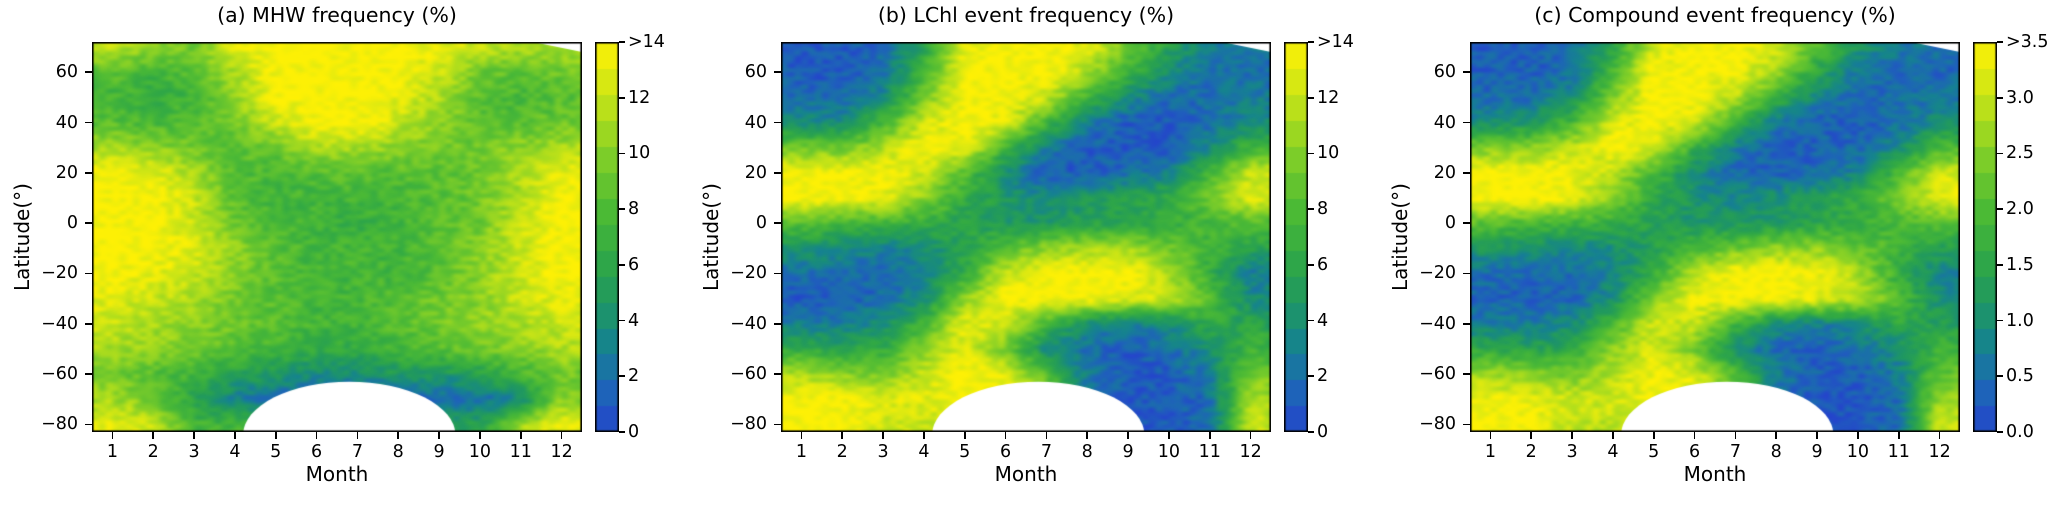 The height and width of the screenshot is (506, 2067). Describe the element at coordinates (1323, 432) in the screenshot. I see `colorbar-tick-label: 0` at that location.